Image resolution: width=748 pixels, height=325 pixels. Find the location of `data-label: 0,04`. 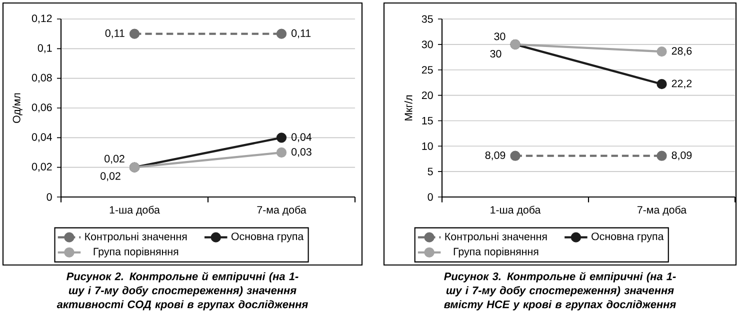

data-label: 0,04 is located at coordinates (302, 137).